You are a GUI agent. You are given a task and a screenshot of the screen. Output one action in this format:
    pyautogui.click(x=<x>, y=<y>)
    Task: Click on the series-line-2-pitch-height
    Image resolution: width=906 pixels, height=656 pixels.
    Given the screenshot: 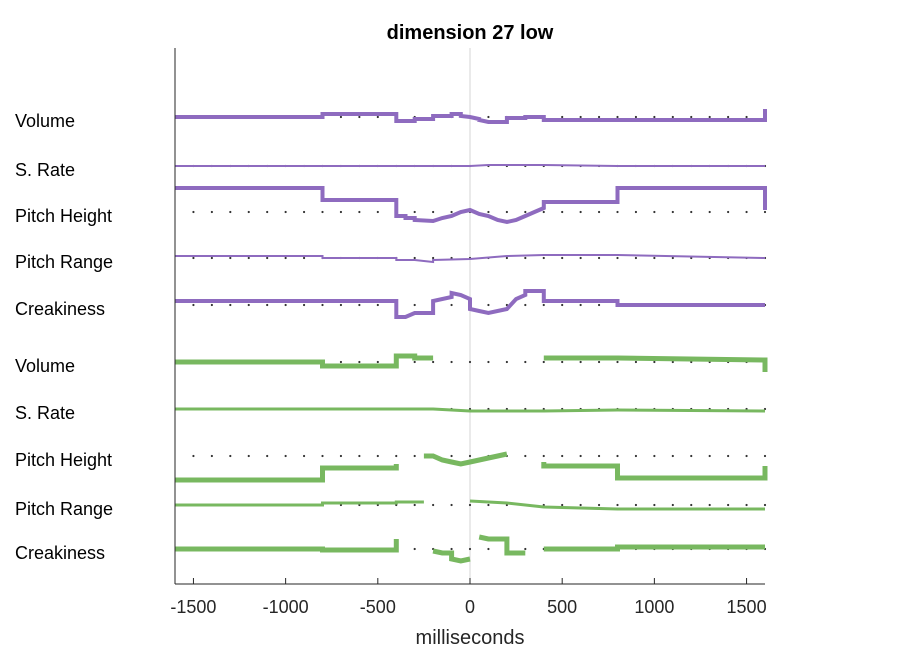 What is the action you would take?
    pyautogui.click(x=287, y=473)
    